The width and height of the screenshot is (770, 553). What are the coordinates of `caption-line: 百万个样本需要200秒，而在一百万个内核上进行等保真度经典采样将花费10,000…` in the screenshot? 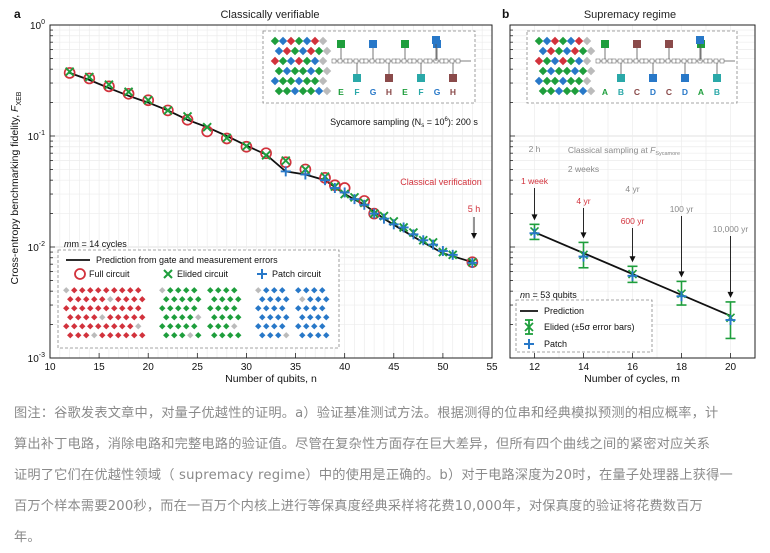 It's located at (358, 506).